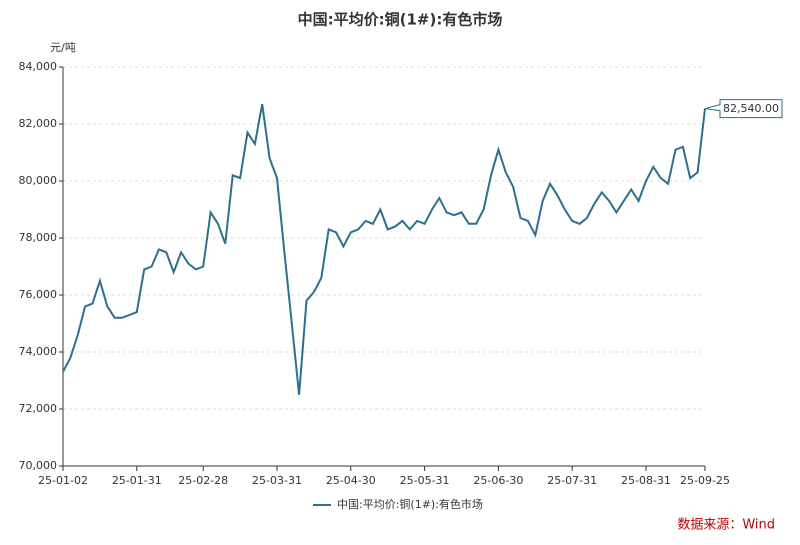 The width and height of the screenshot is (800, 545). What do you see at coordinates (351, 480) in the screenshot?
I see `x-tick-label: 25-04-30` at bounding box center [351, 480].